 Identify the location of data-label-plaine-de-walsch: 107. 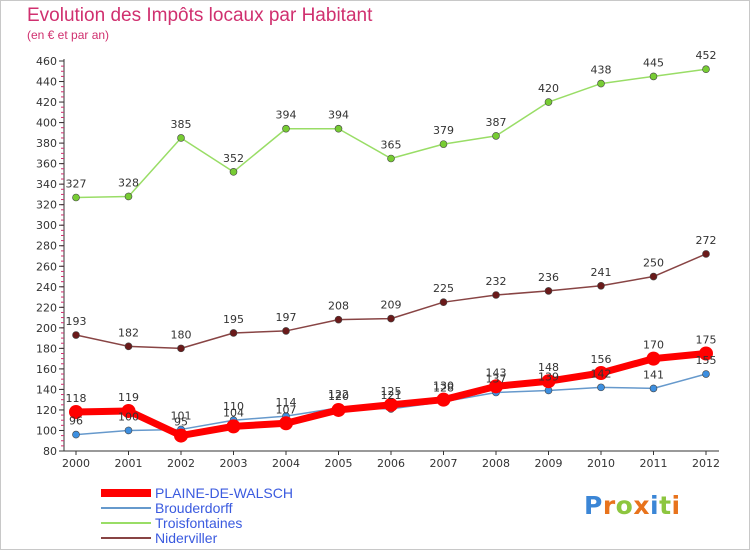
(286, 409).